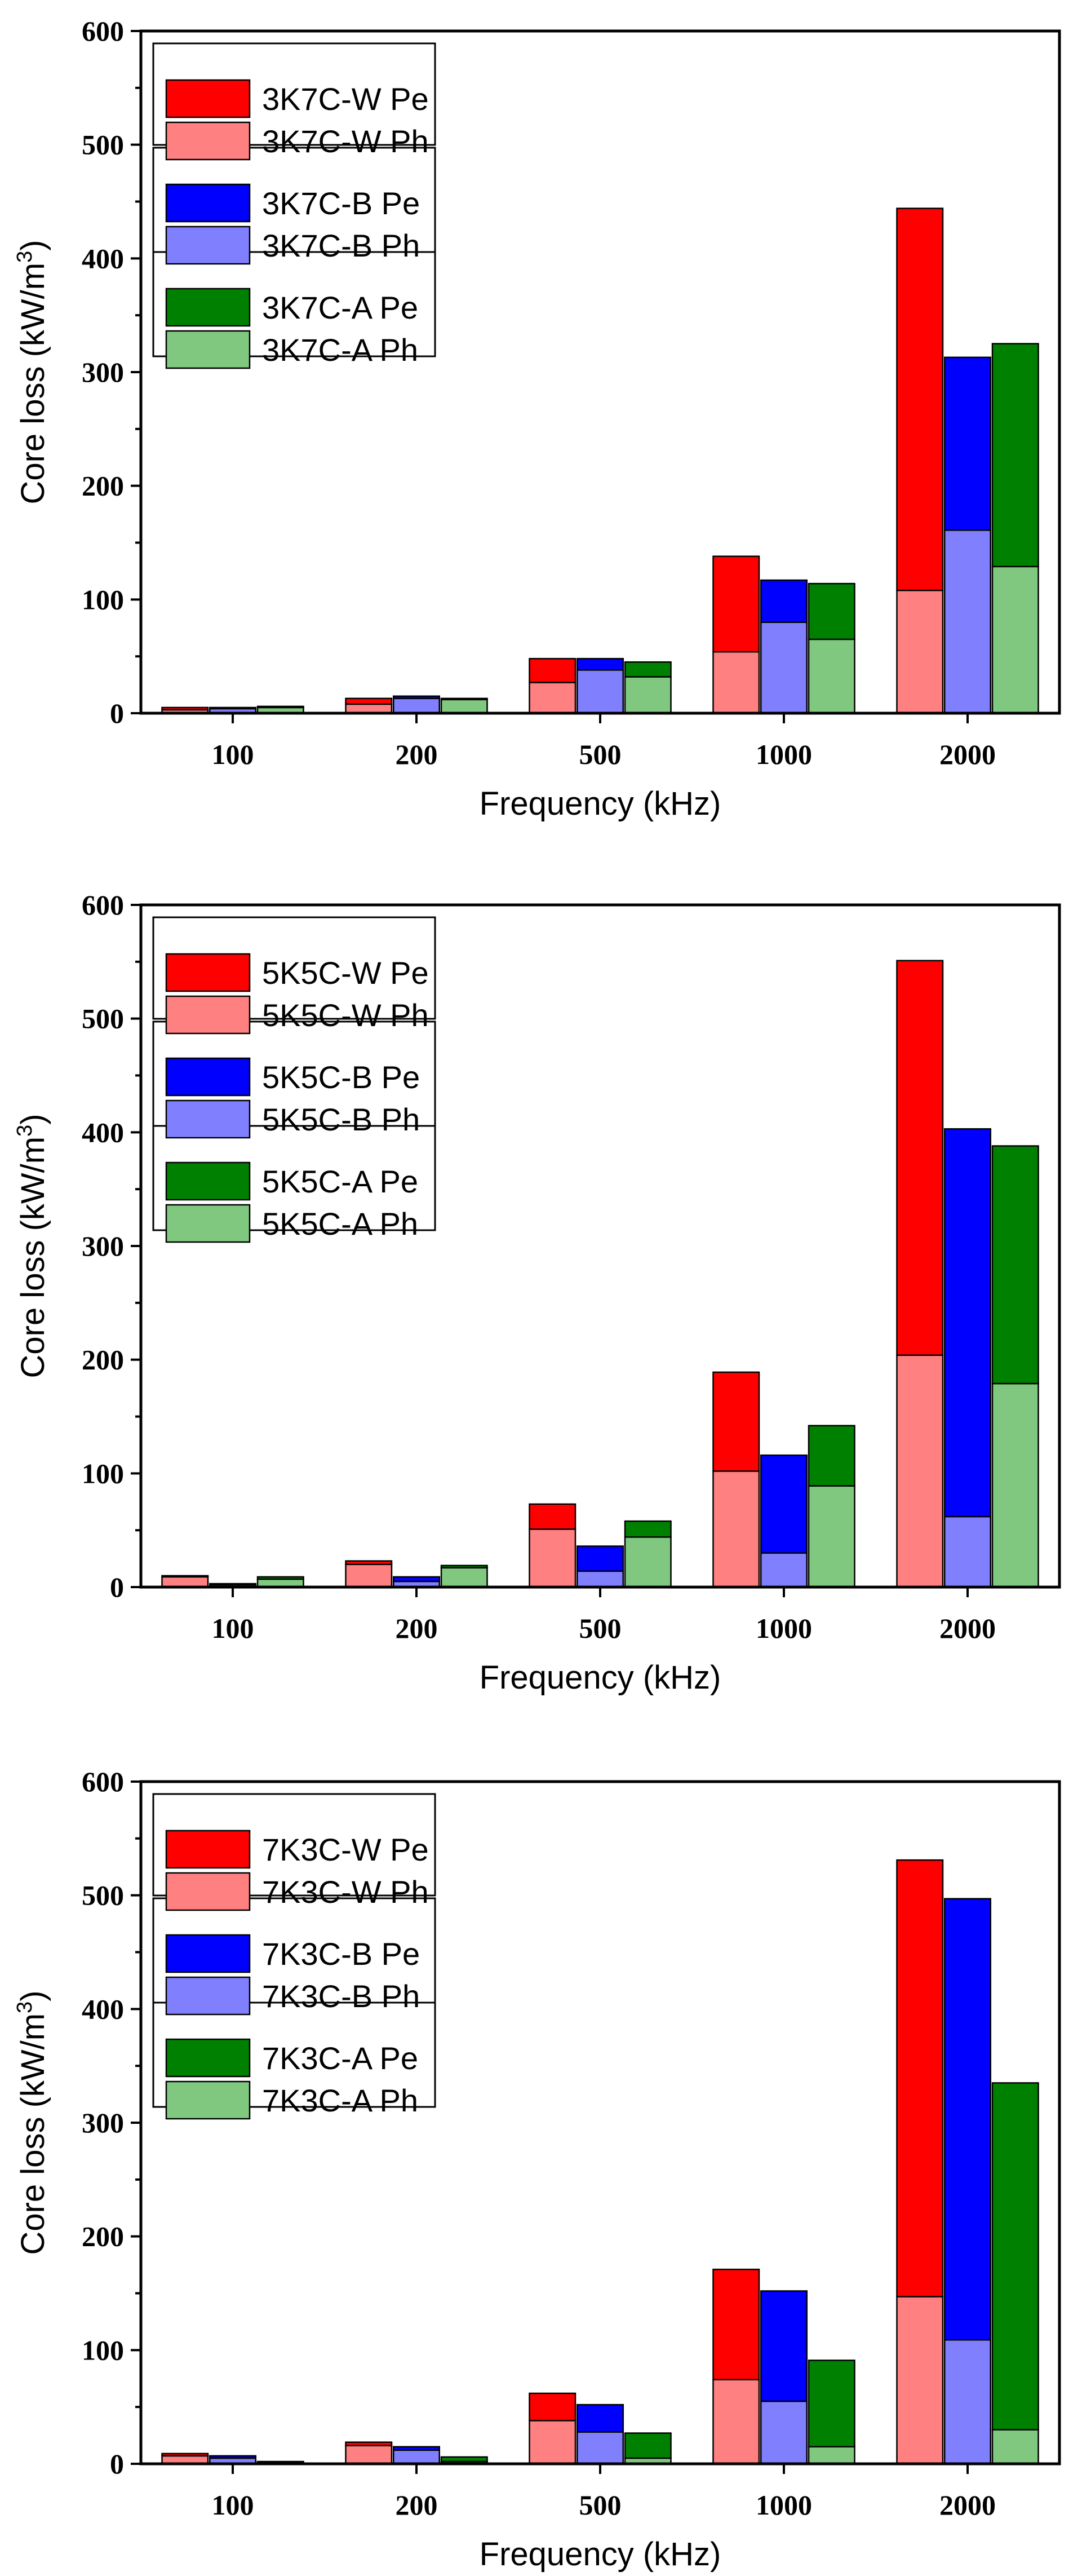  Describe the element at coordinates (968, 443) in the screenshot. I see `bar-3k7c-b-pe-2000` at that location.